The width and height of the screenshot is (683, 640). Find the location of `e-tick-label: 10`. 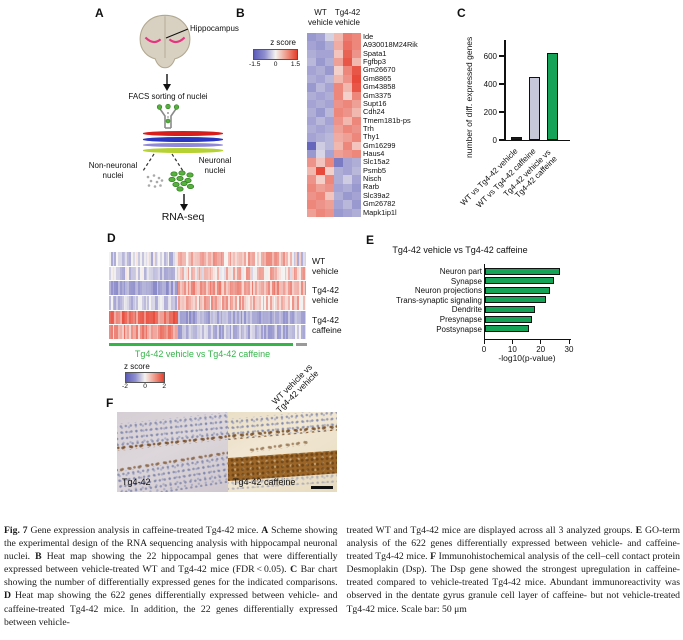

e-tick-label: 10 is located at coordinates (512, 349).